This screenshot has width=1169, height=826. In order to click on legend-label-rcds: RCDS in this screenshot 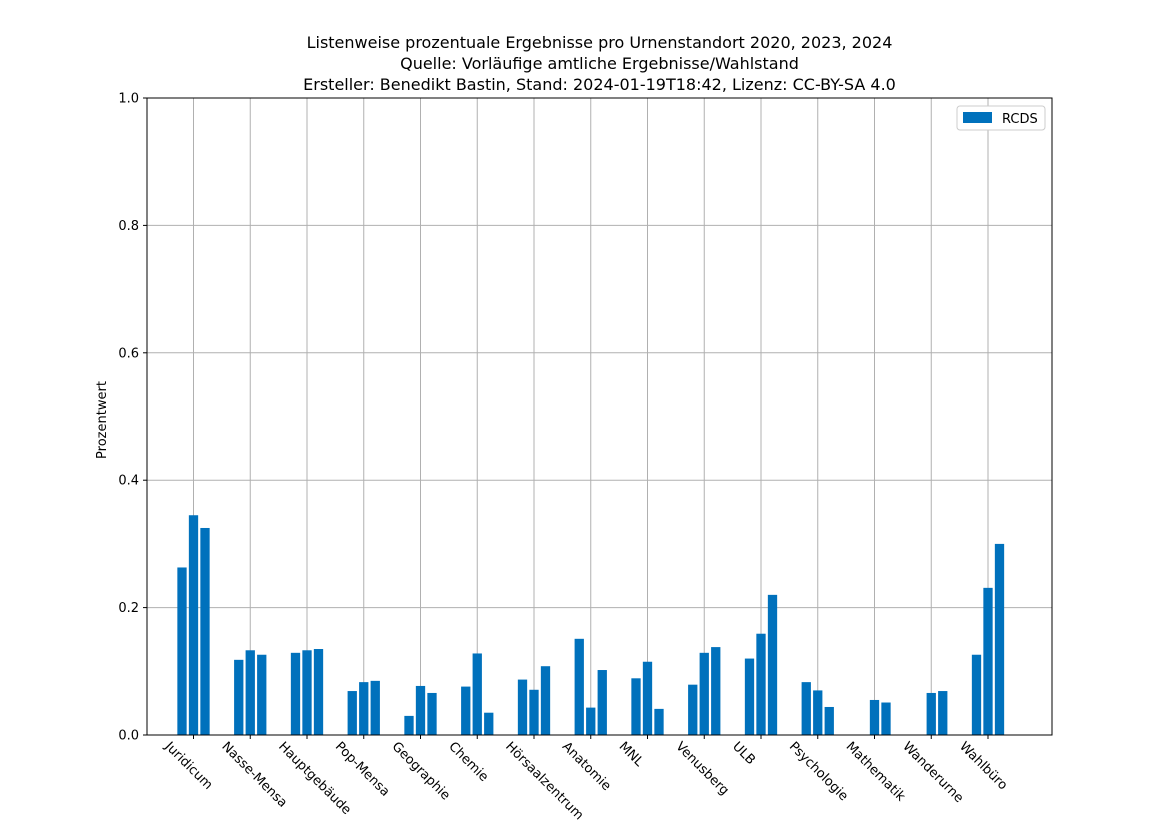, I will do `click(1020, 119)`.